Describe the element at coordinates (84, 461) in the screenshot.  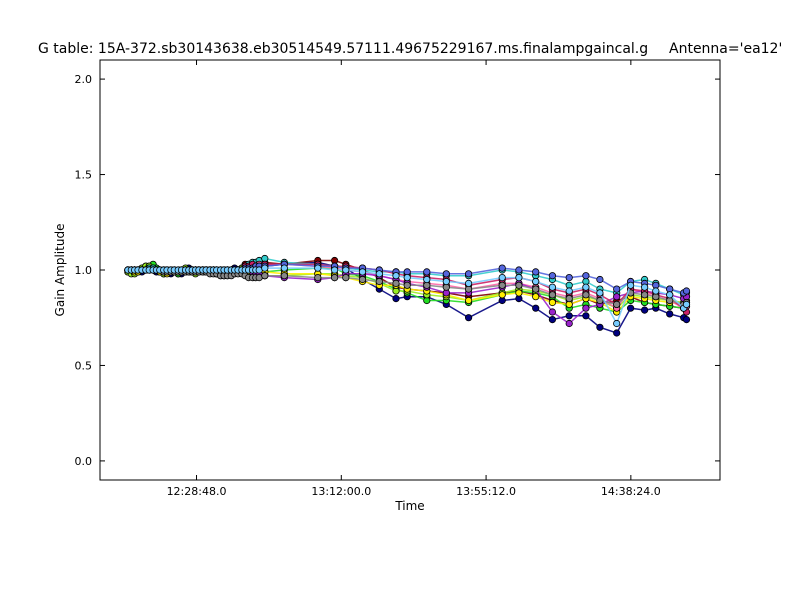
I see `y-tick-label: 0.0` at that location.